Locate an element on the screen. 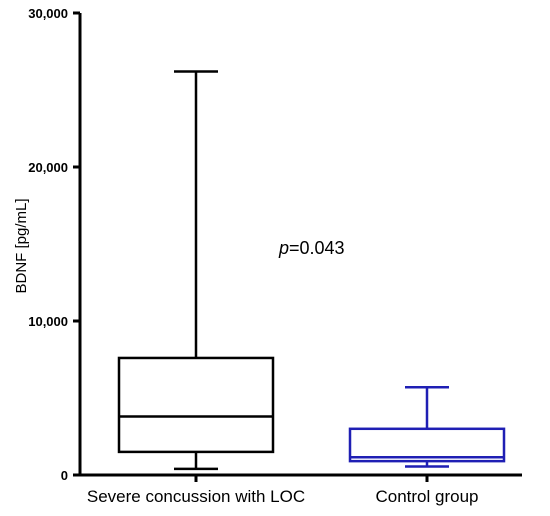 This screenshot has height=516, width=550. x-category-label: Control group is located at coordinates (426, 496).